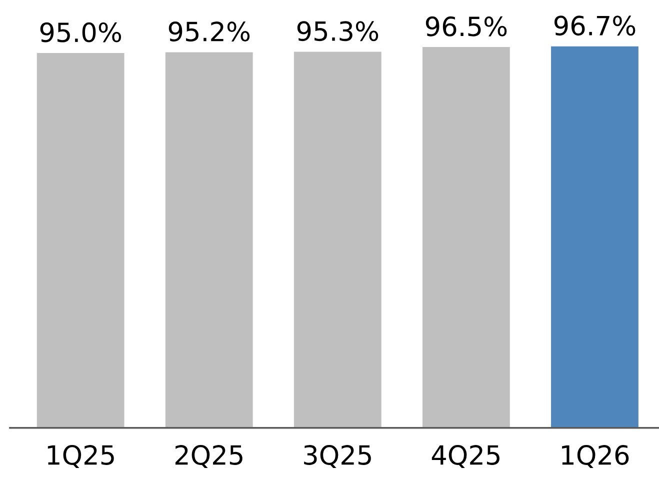  Describe the element at coordinates (209, 32) in the screenshot. I see `data-label: 95.2%` at that location.